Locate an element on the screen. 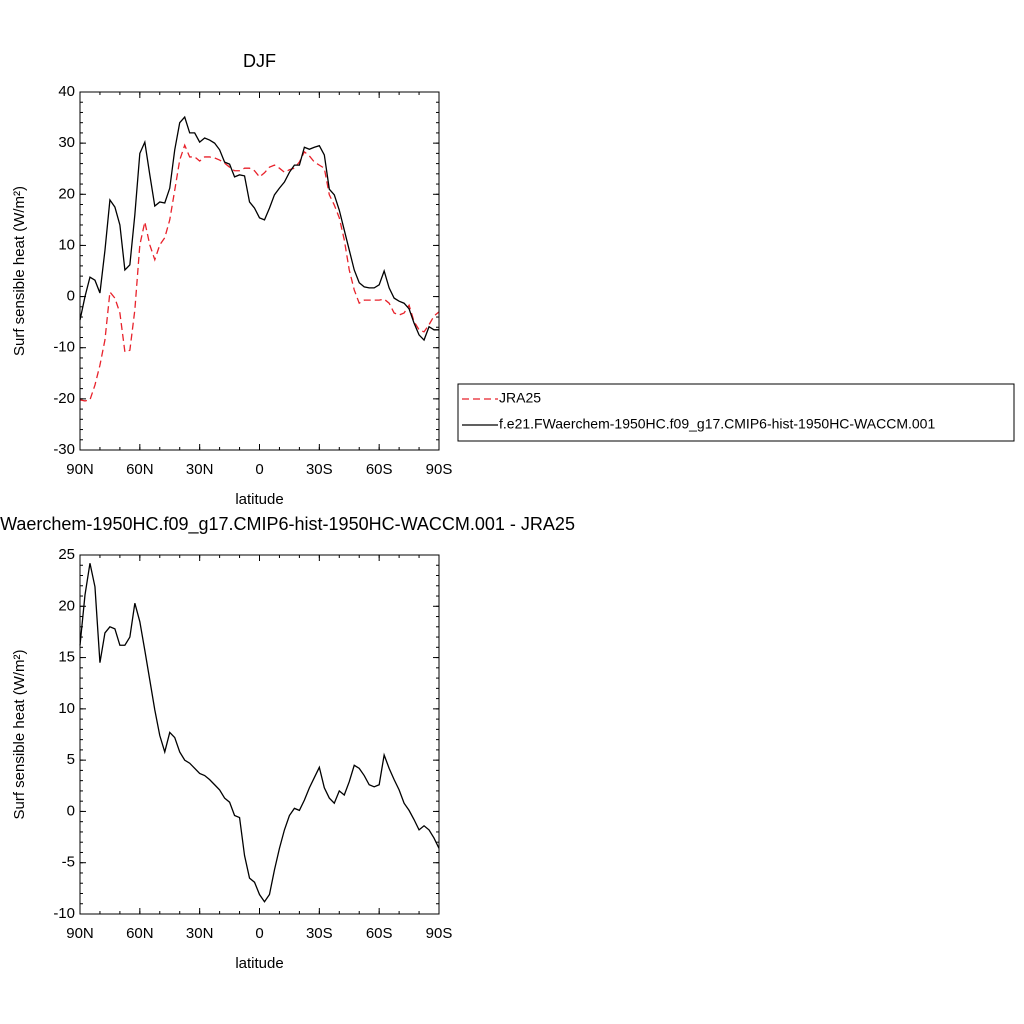 The width and height of the screenshot is (1024, 1024). y-tick-label: 15 is located at coordinates (66, 657).